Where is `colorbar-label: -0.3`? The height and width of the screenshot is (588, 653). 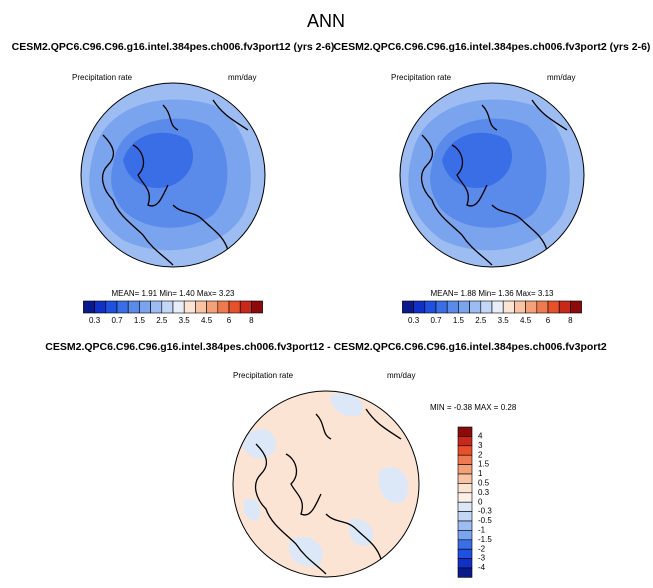
colorbar-label: -0.3 is located at coordinates (485, 511).